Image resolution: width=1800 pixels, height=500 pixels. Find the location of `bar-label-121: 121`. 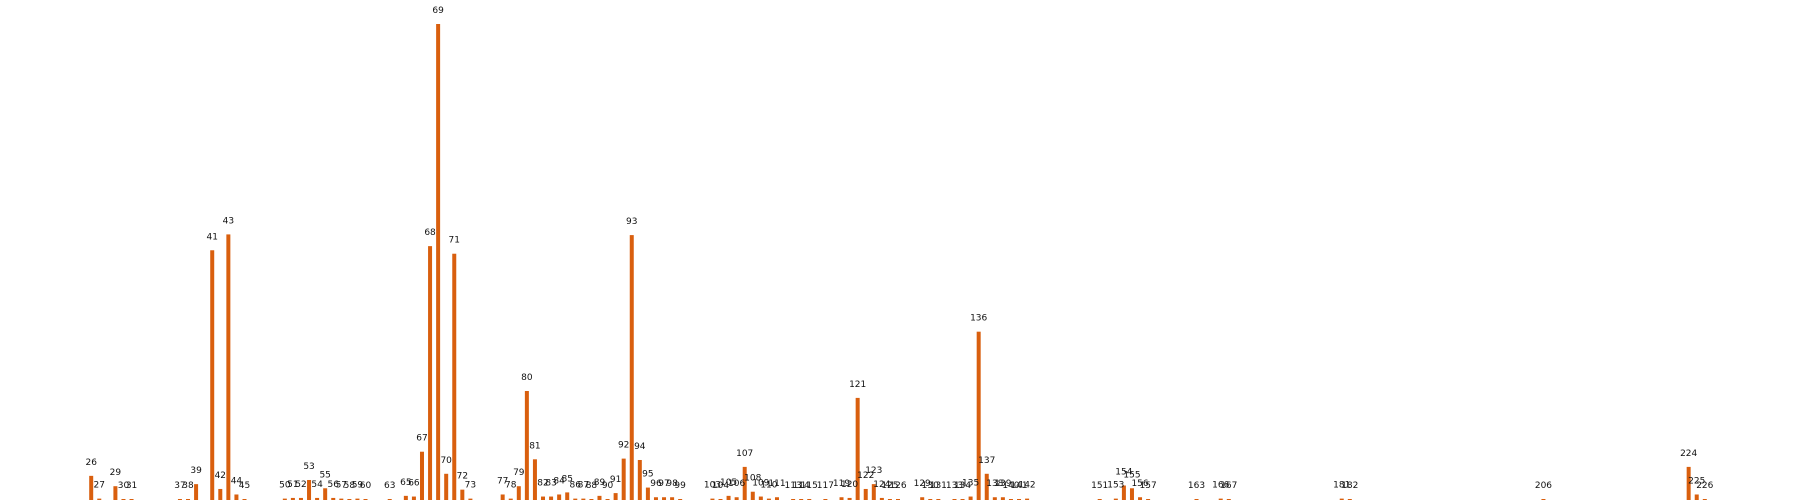

bar-label-121: 121 is located at coordinates (857, 385).